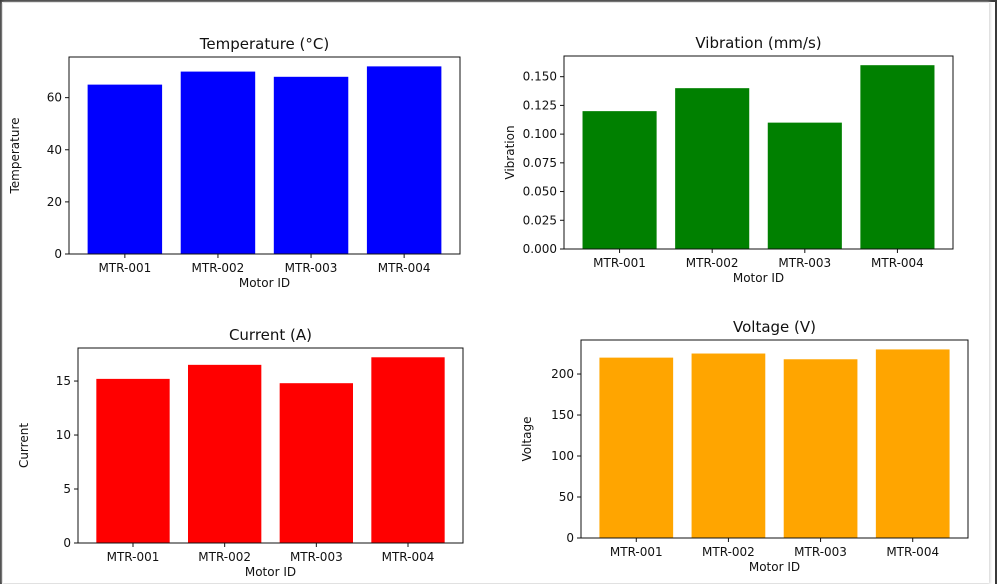 Image resolution: width=997 pixels, height=584 pixels. I want to click on y-tick-label: 100, so click(562, 456).